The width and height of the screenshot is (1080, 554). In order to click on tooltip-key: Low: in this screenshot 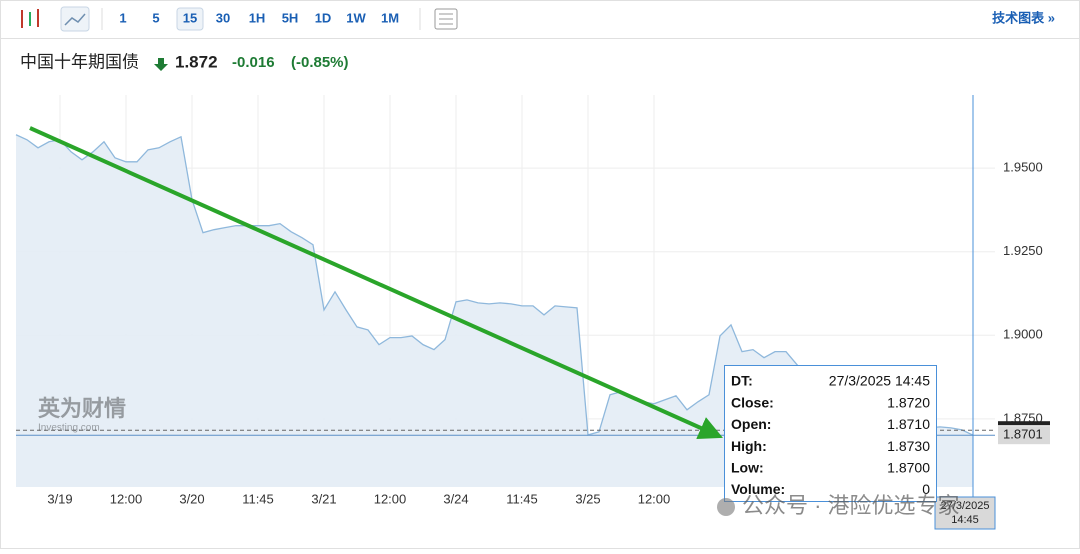, I will do `click(747, 468)`.